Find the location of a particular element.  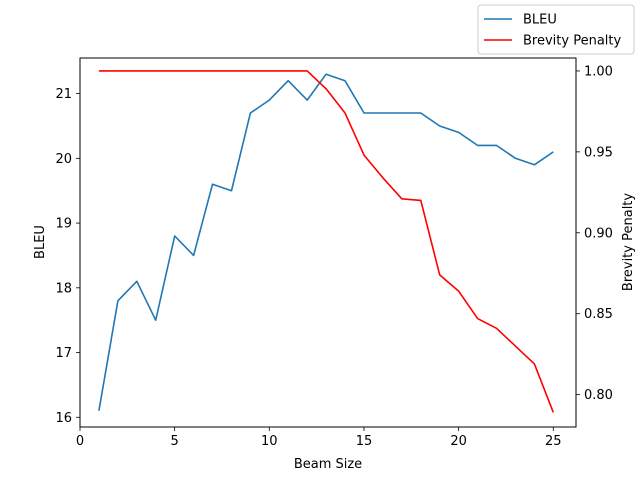

y-left-tick-label: 21 is located at coordinates (63, 94).